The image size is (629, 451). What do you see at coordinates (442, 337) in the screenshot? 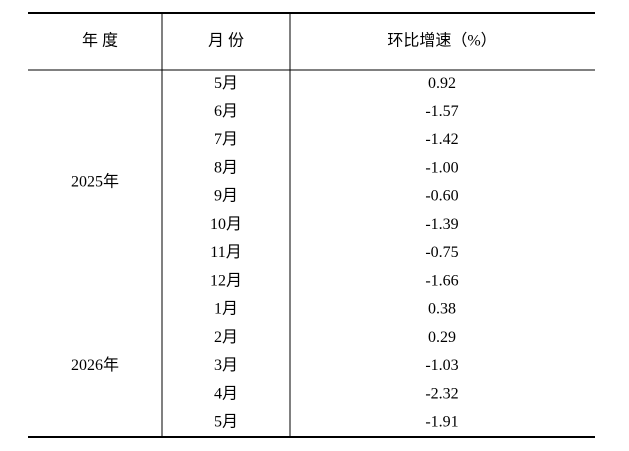
I see `value-cell: 0.29` at bounding box center [442, 337].